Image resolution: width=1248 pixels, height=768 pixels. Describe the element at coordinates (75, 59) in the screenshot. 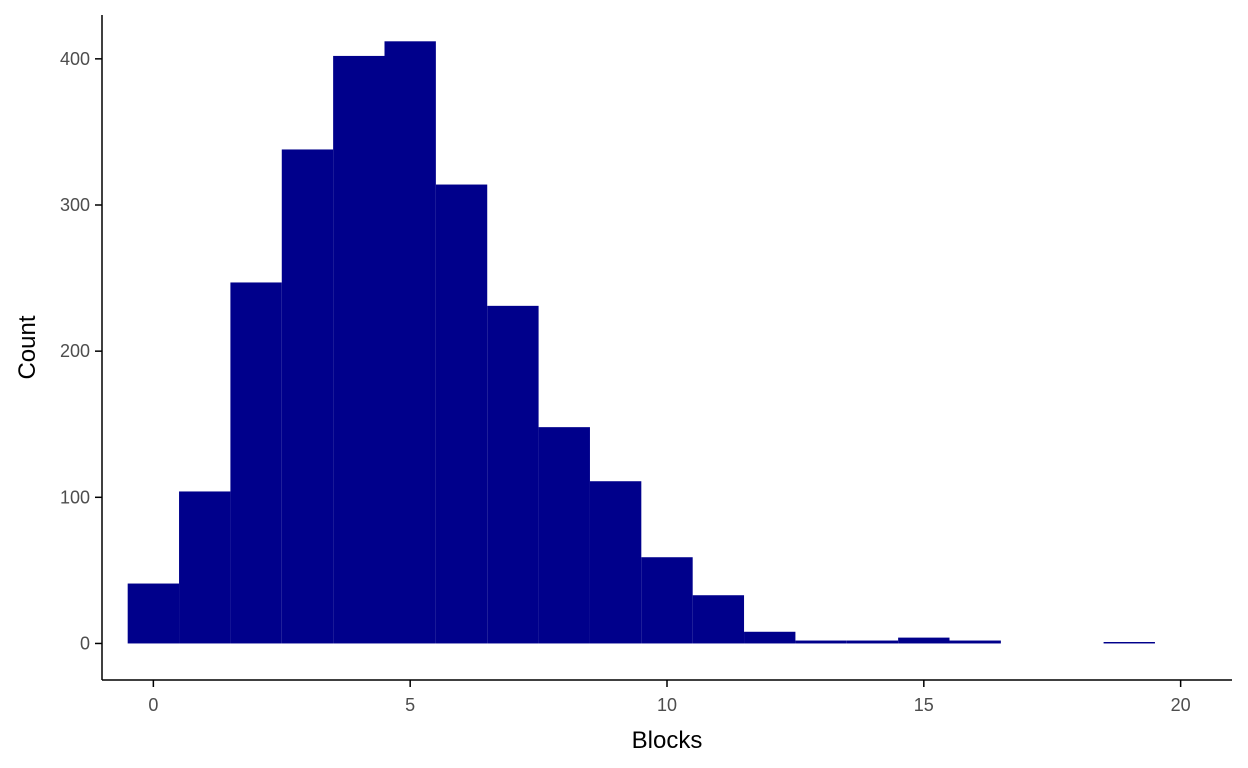

I see `y-tick-label-400: 400` at that location.